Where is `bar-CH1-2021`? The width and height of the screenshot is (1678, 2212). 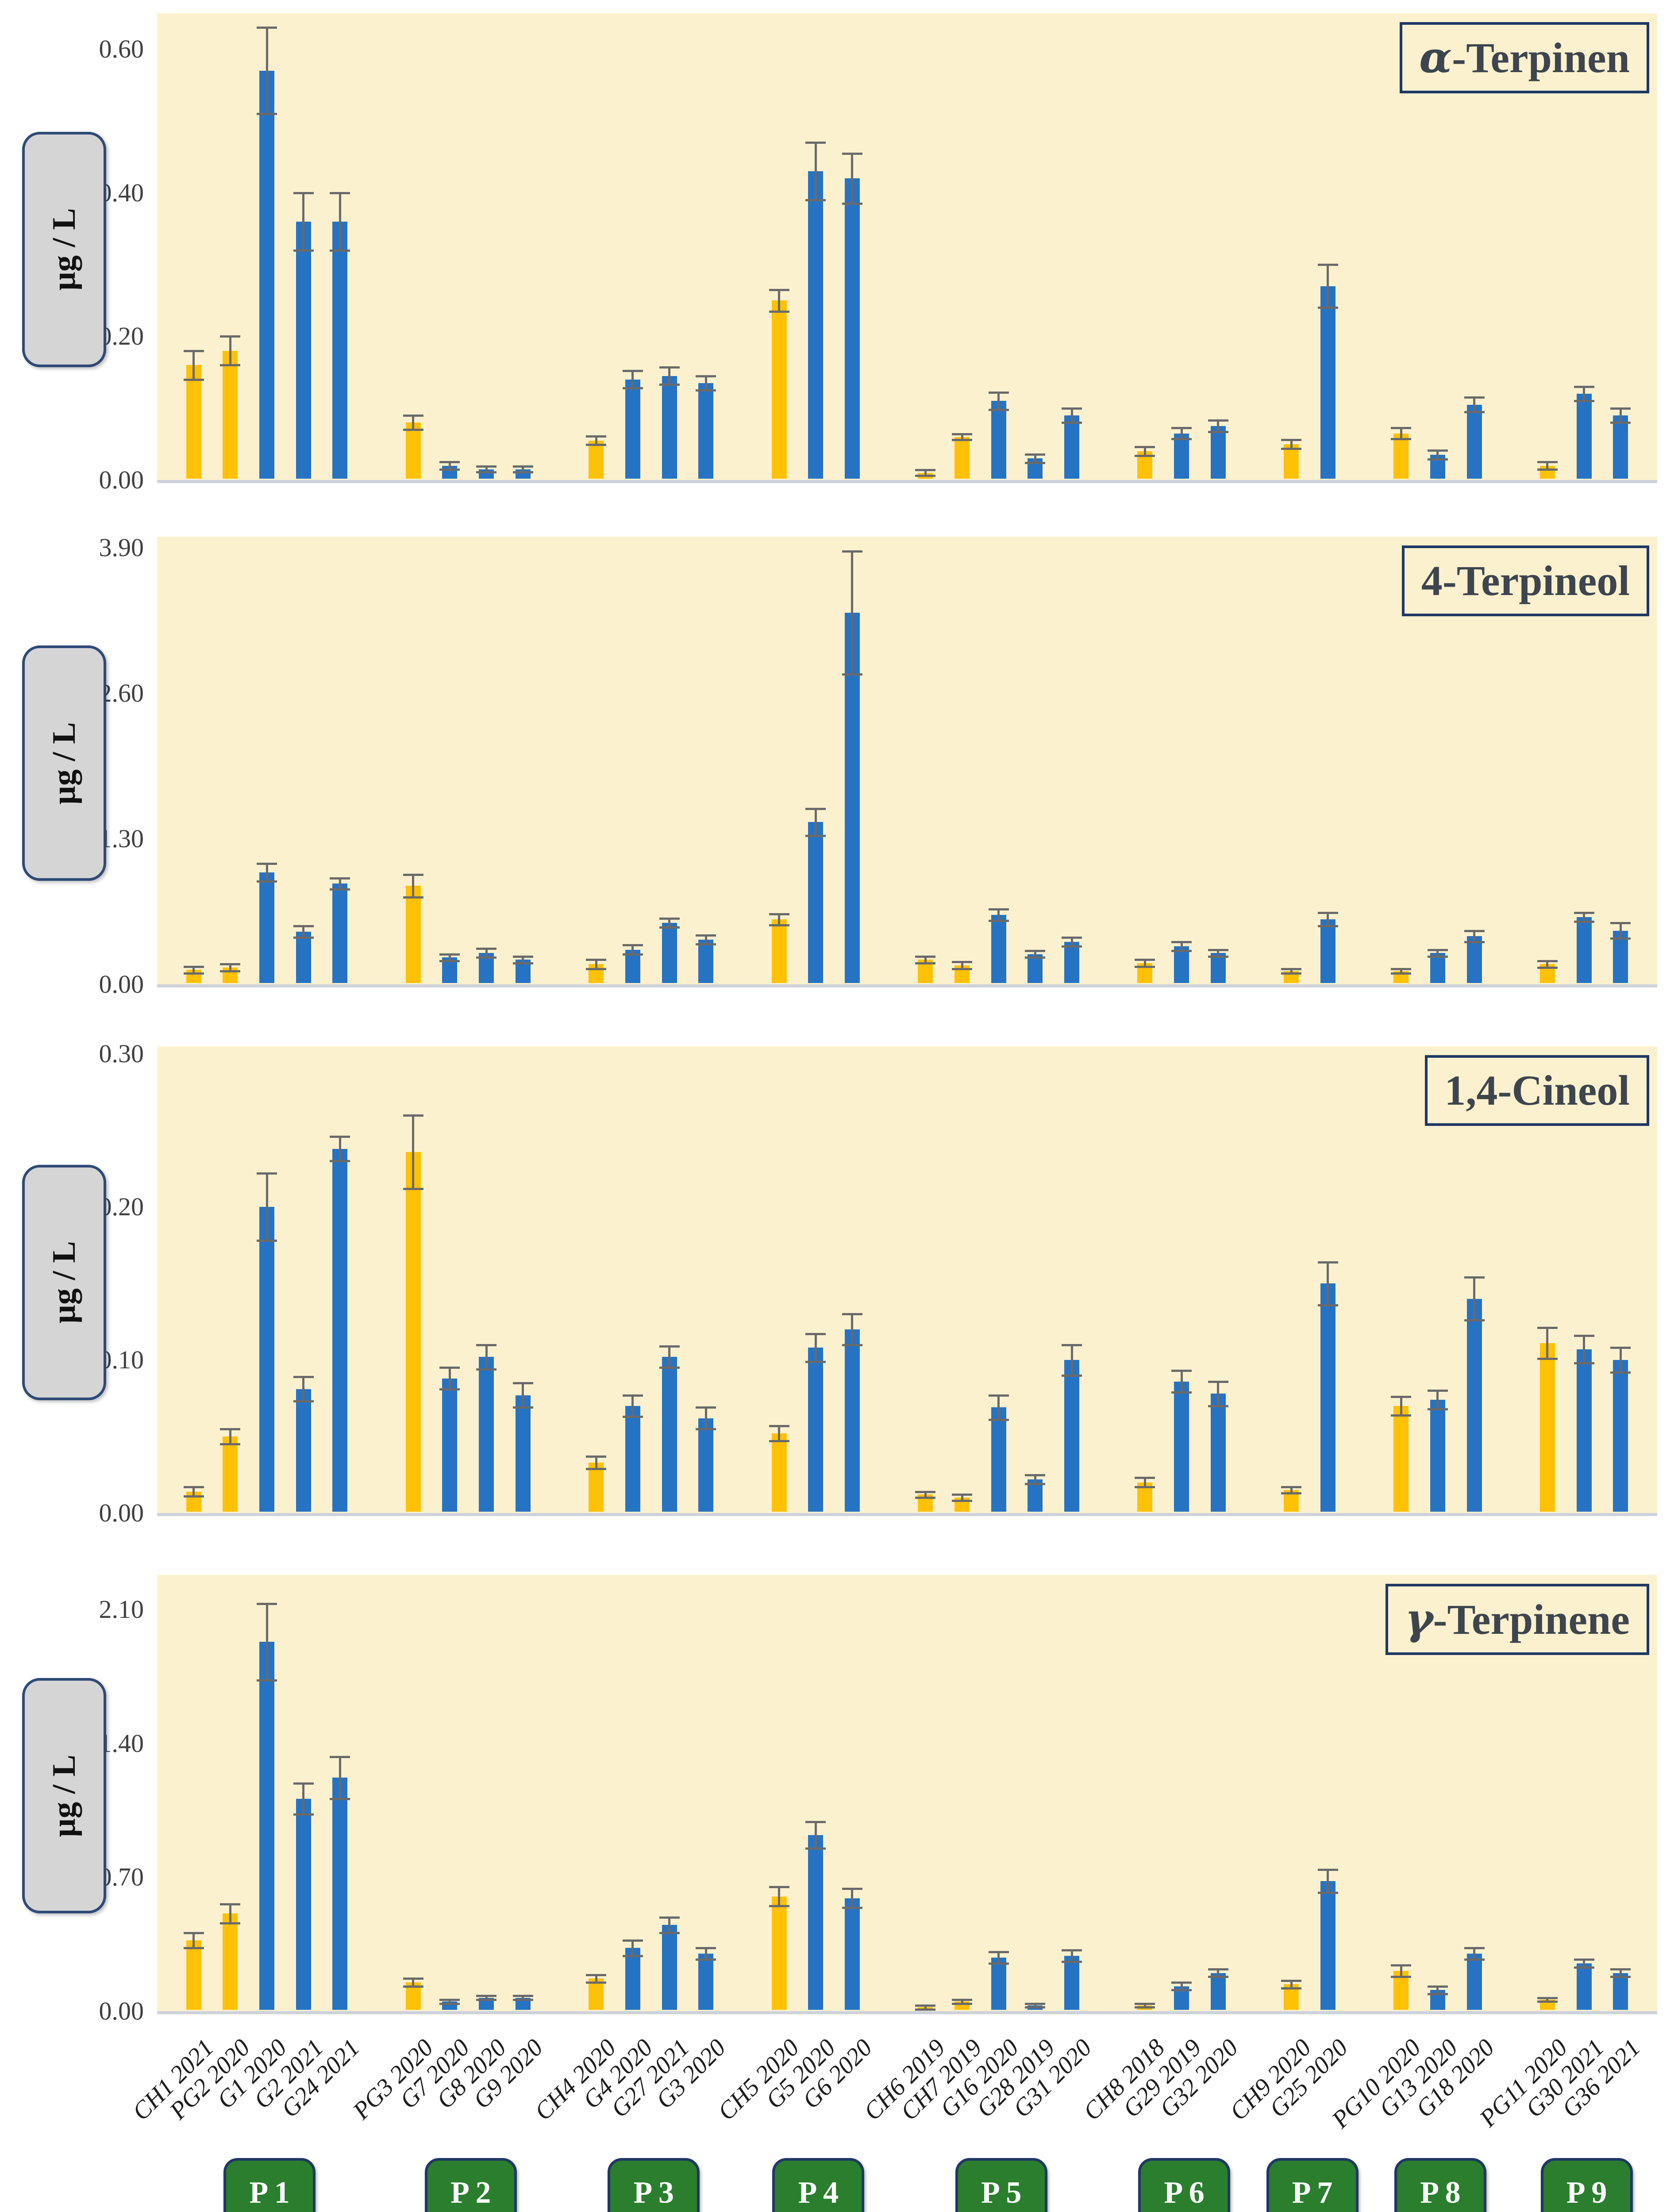 bar-CH1-2021 is located at coordinates (193, 1975).